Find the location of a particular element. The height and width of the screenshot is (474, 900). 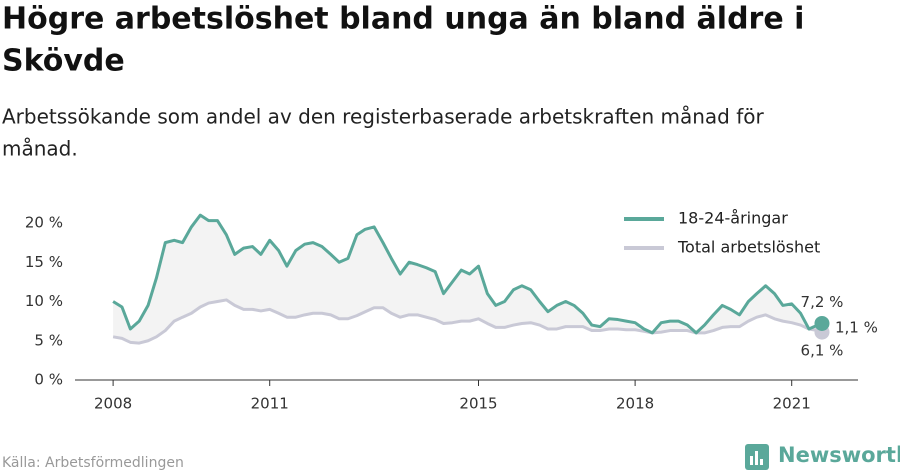

series-line is located at coordinates (467, 321).